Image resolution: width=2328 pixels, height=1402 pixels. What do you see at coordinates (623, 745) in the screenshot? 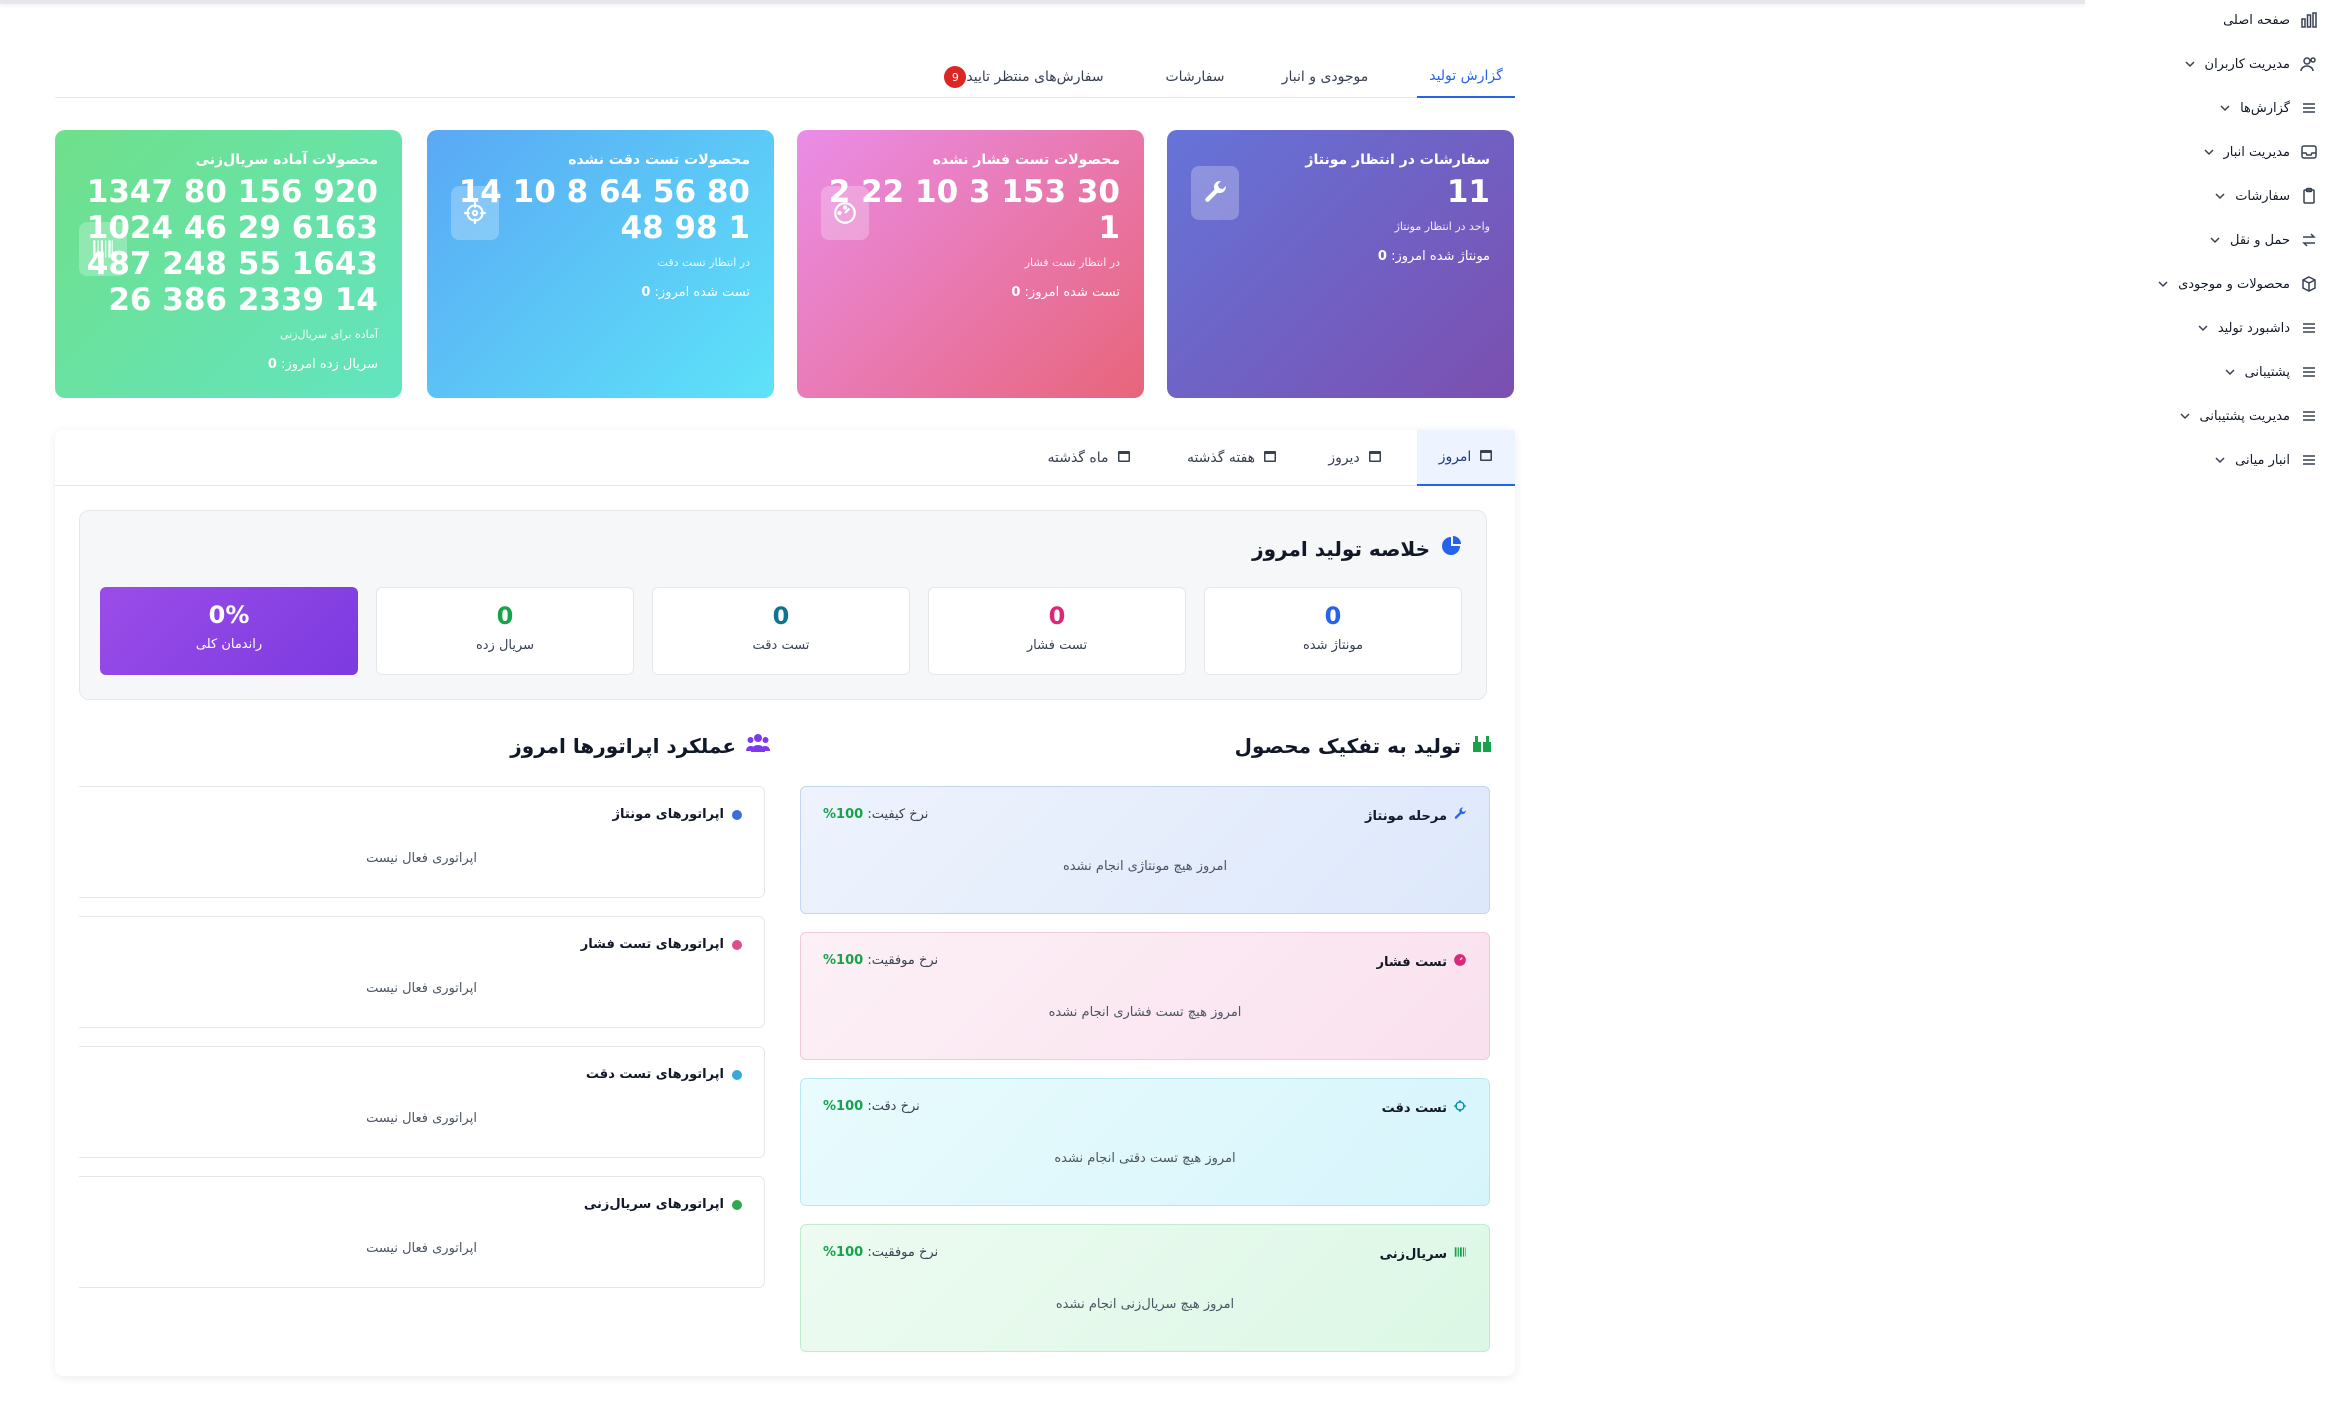
I see `section-title-text: عملکرد اپراتورها امروز` at bounding box center [623, 745].